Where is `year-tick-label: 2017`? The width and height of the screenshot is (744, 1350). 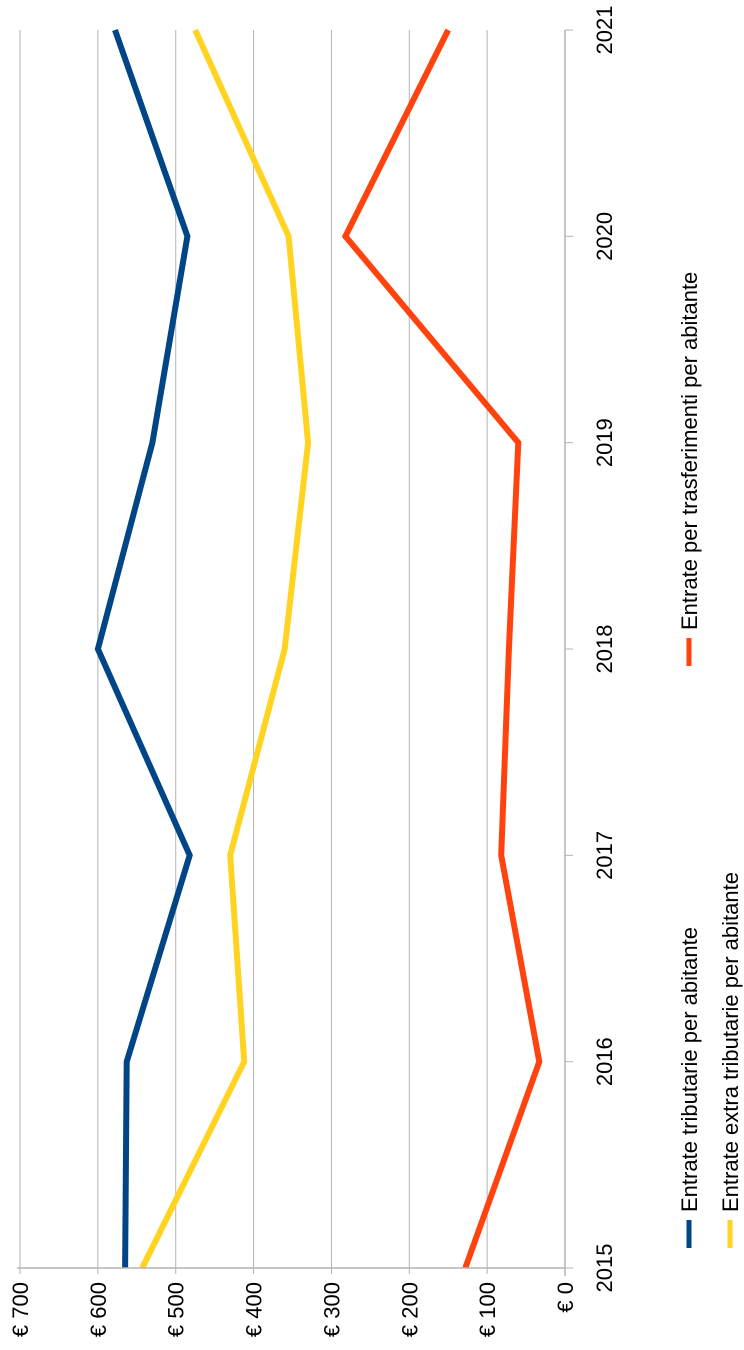 year-tick-label: 2017 is located at coordinates (604, 855).